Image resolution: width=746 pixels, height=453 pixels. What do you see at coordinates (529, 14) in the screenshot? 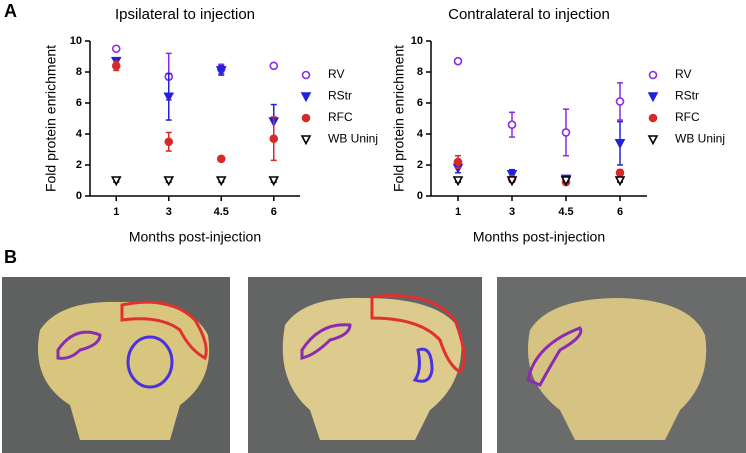
I see `chart-title: Contralateral to injection` at bounding box center [529, 14].